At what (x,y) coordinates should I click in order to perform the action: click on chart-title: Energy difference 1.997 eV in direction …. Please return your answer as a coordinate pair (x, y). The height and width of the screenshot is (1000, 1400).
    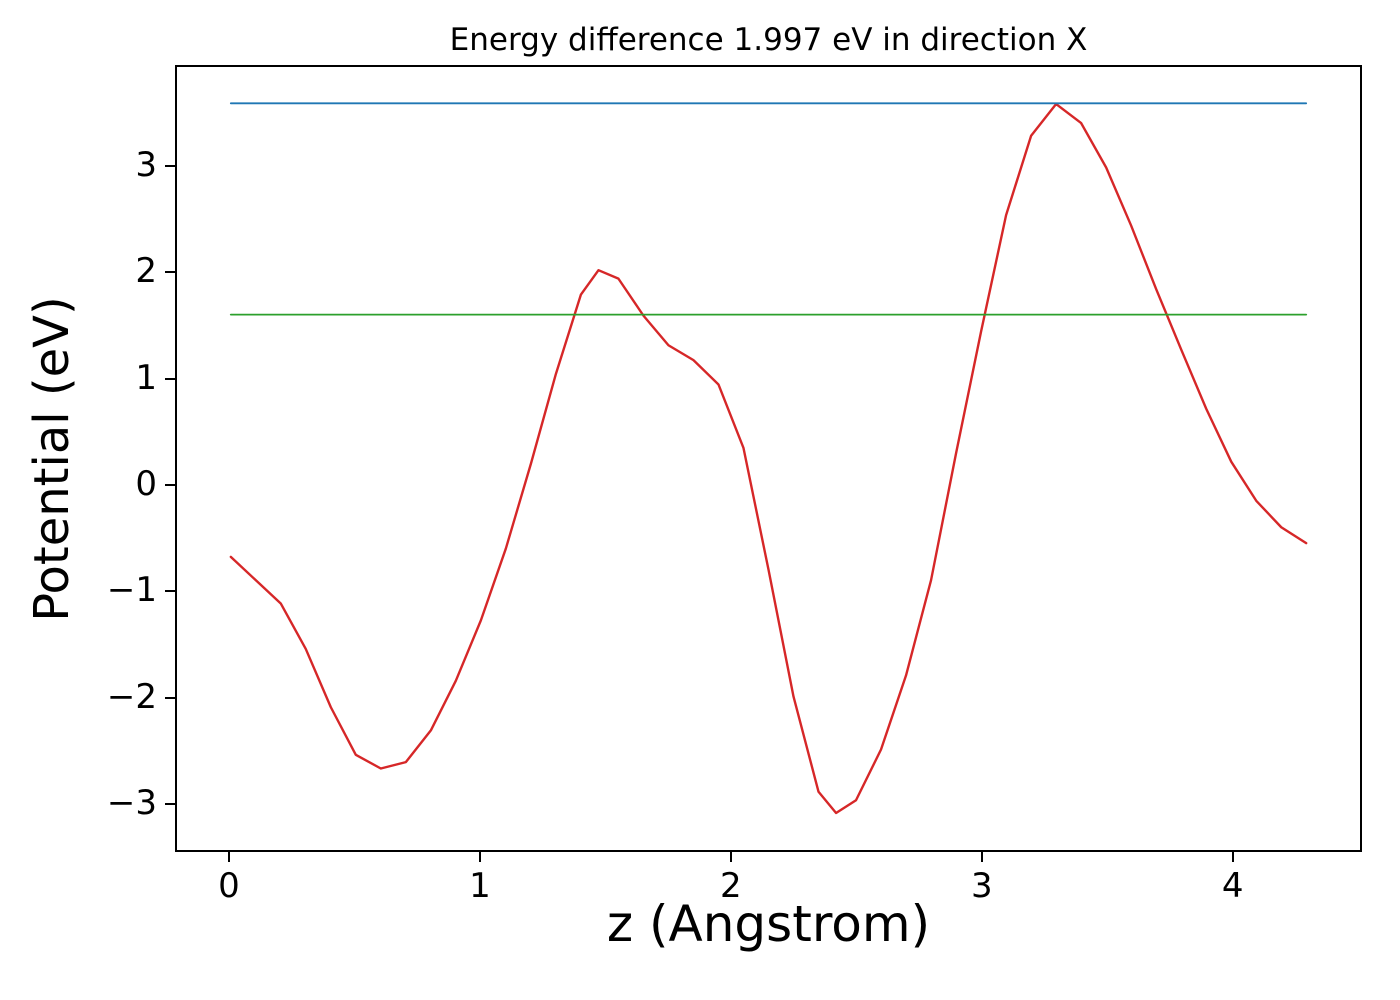
    Looking at the image, I should click on (768, 40).